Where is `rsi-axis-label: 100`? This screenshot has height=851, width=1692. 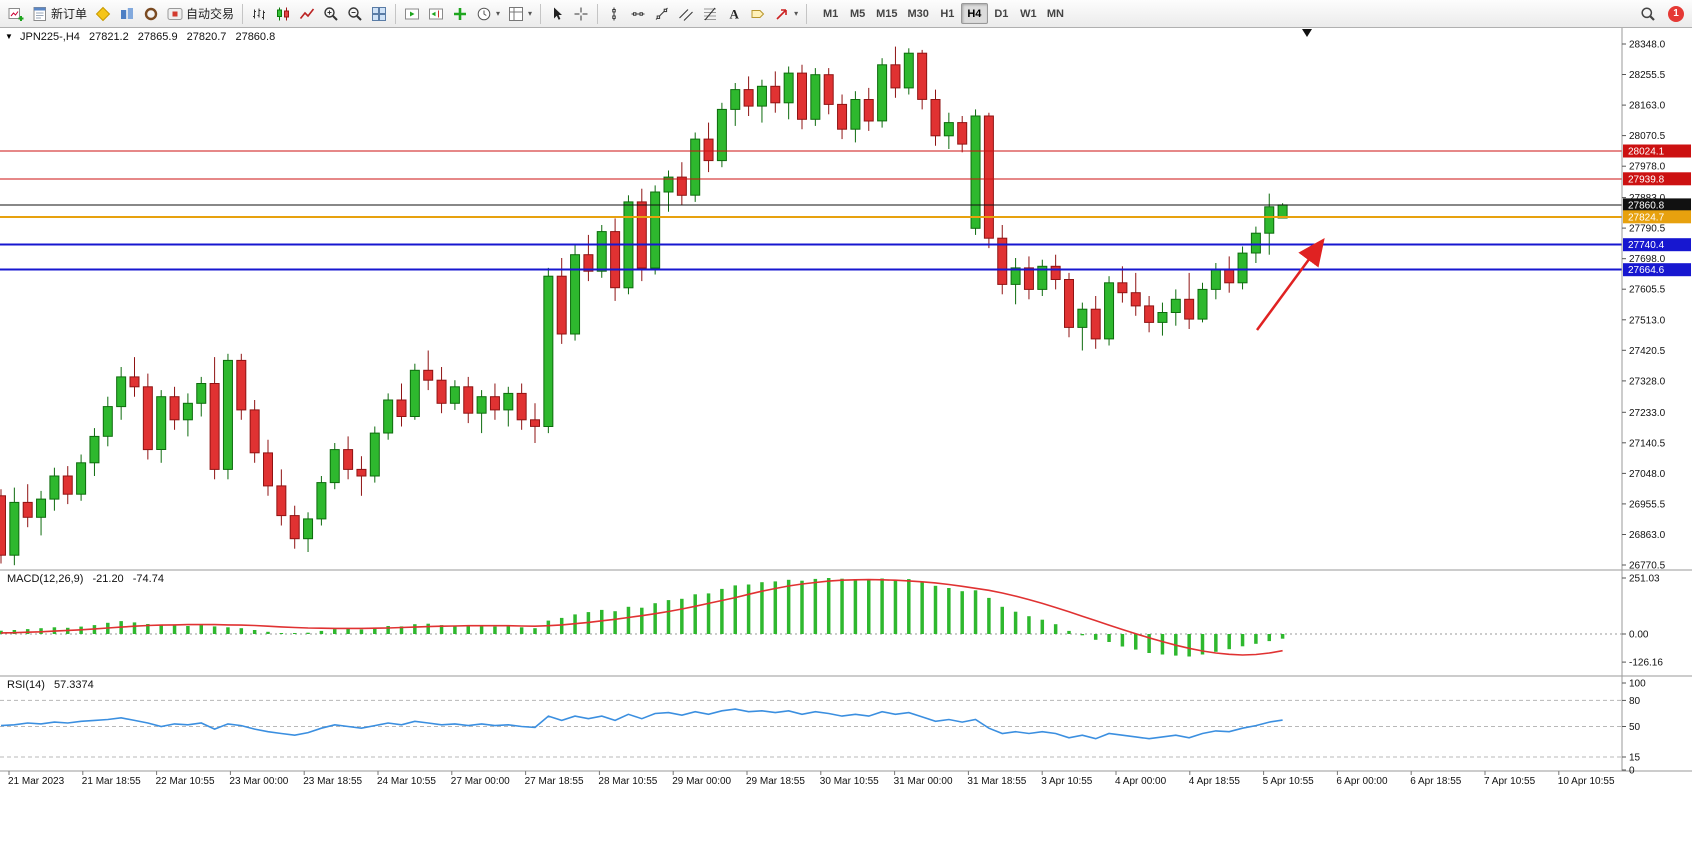
rsi-axis-label: 100 is located at coordinates (1637, 684).